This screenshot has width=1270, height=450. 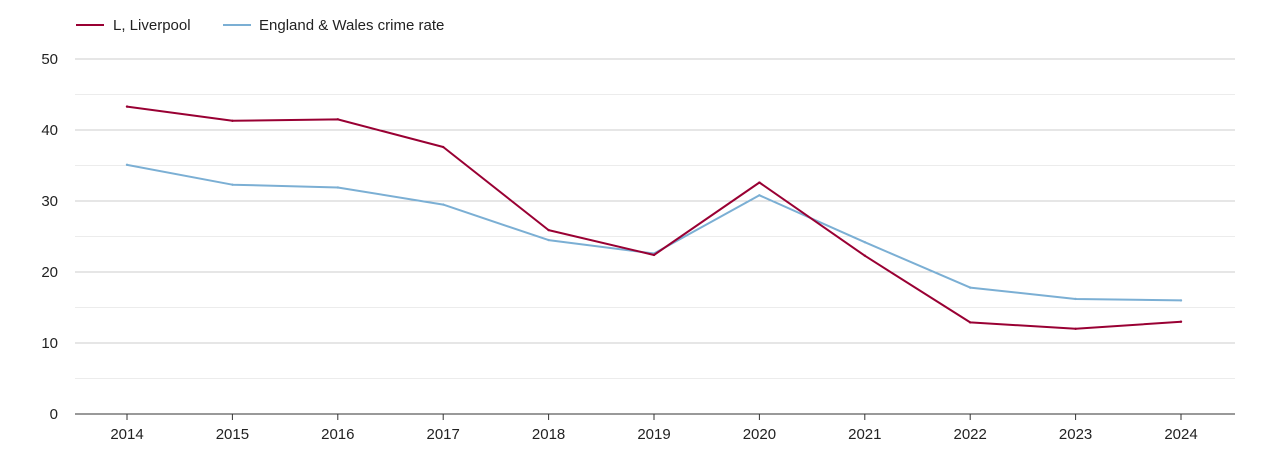 I want to click on y-tick-label: 50, so click(x=49, y=59).